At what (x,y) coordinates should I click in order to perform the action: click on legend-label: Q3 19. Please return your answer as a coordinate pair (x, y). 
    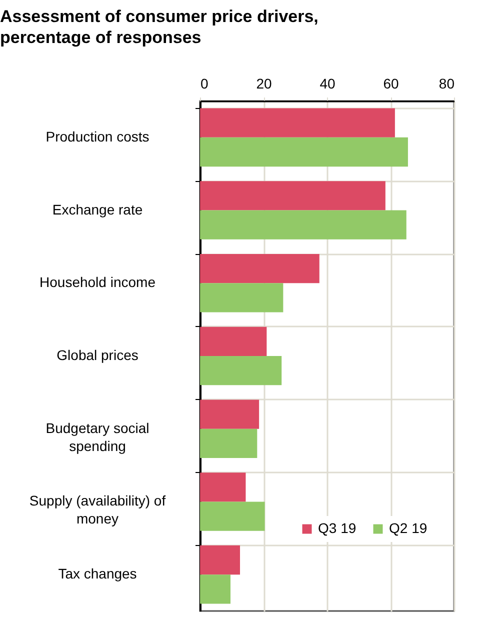
    Looking at the image, I should click on (337, 528).